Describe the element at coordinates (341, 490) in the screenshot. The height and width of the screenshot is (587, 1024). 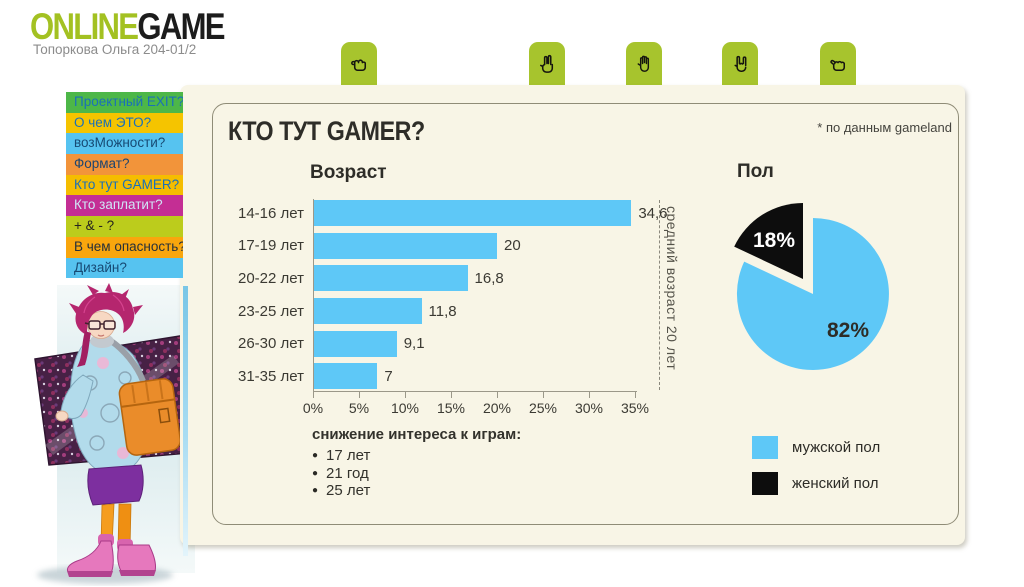
I see `note-item: ● 25 лет` at that location.